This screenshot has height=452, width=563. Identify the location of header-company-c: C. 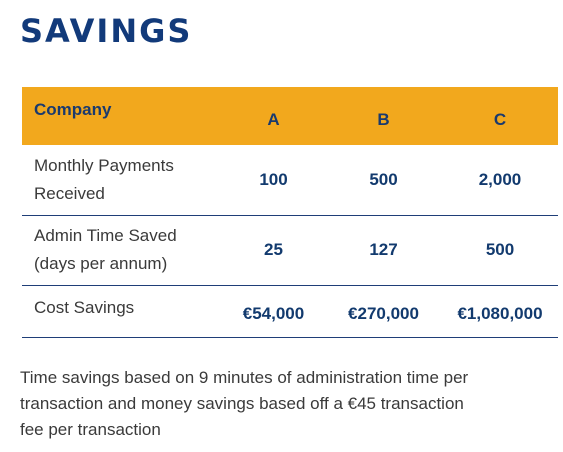
(500, 119).